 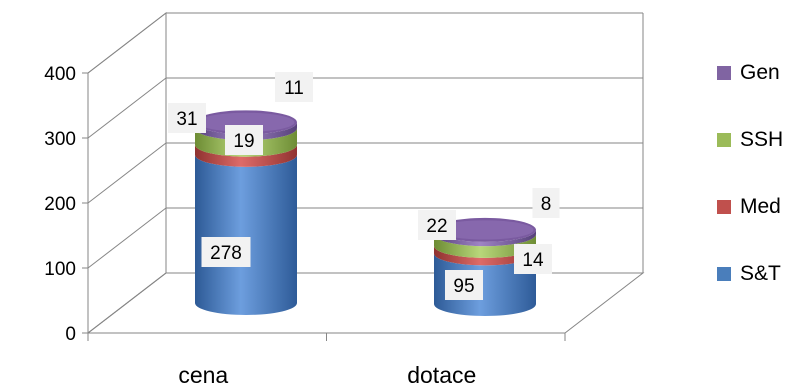 I want to click on floor, so click(x=365, y=303).